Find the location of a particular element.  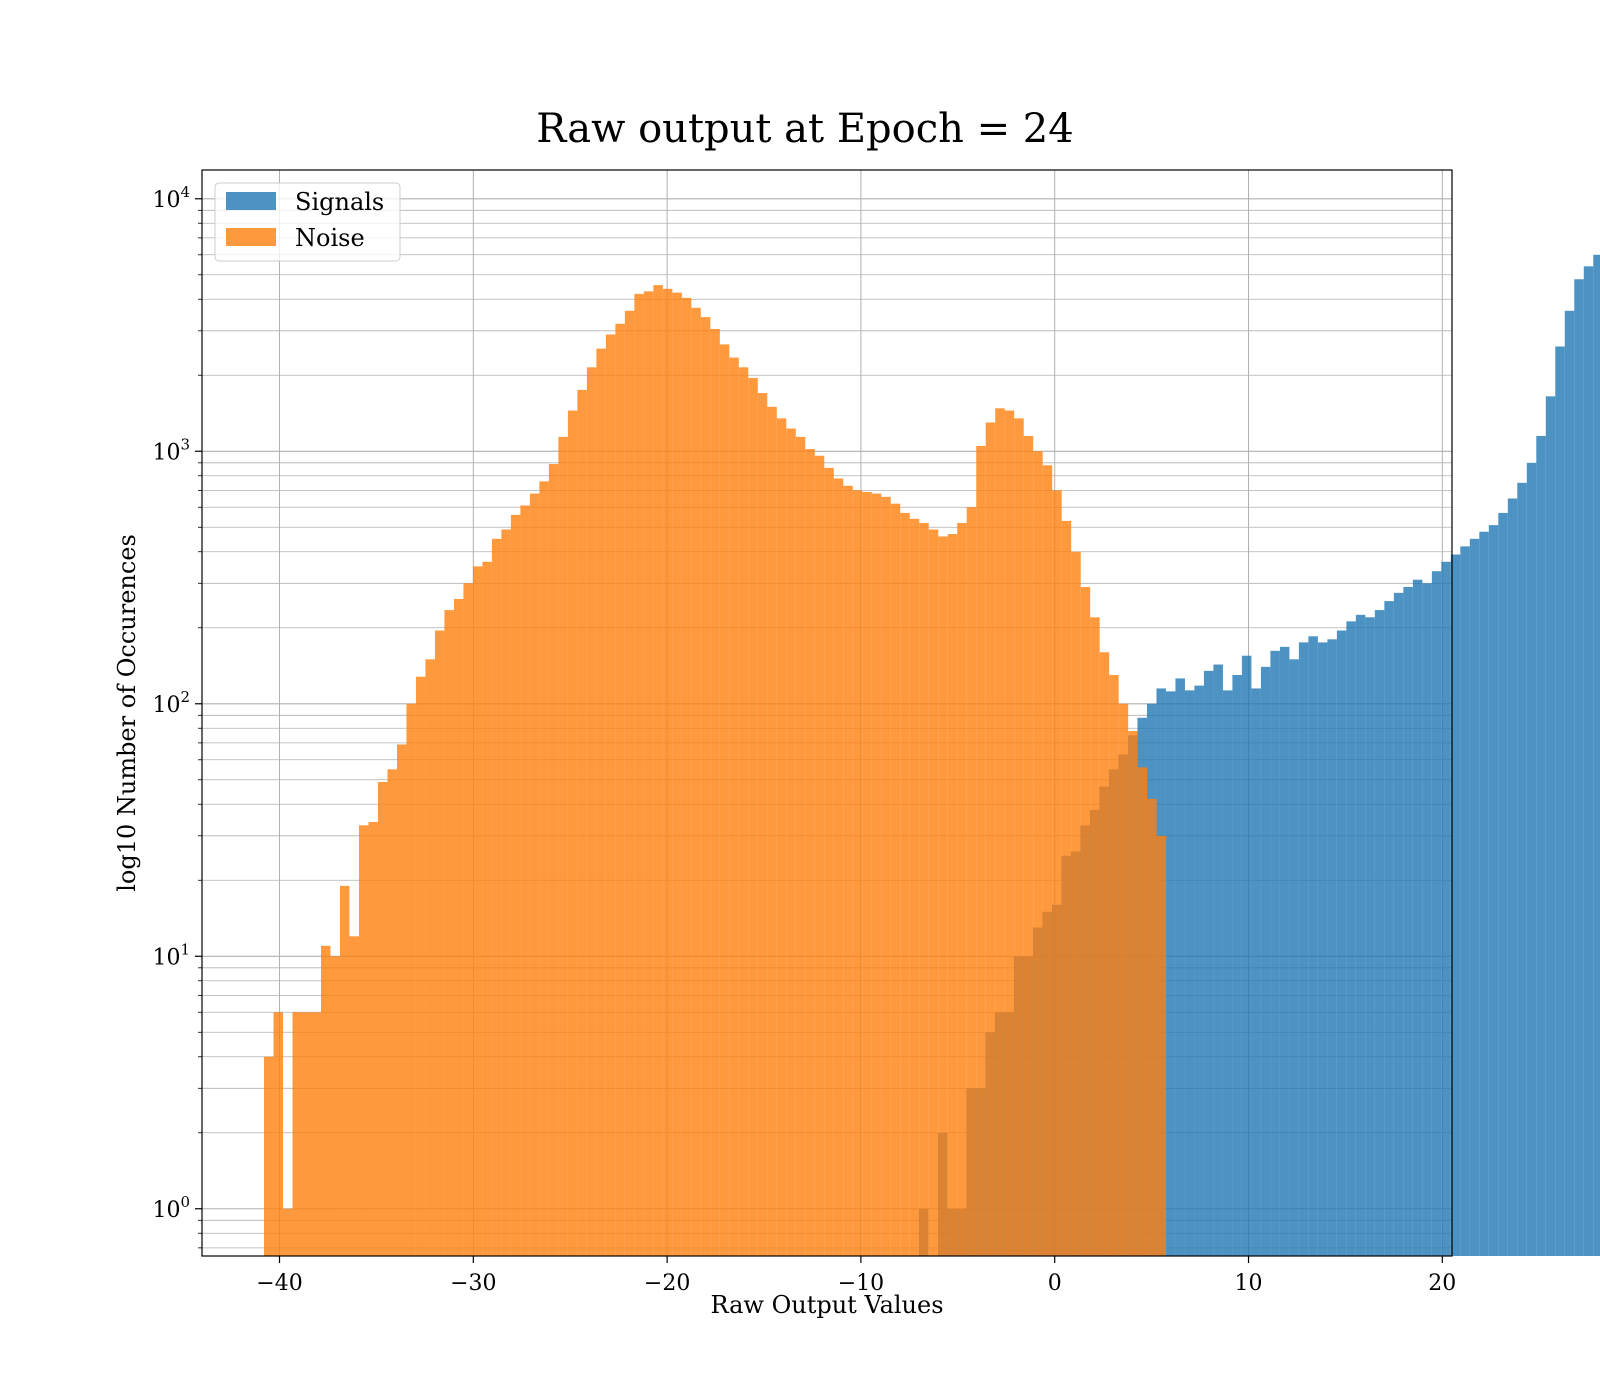

x-tick-label: 10 is located at coordinates (1249, 1283).